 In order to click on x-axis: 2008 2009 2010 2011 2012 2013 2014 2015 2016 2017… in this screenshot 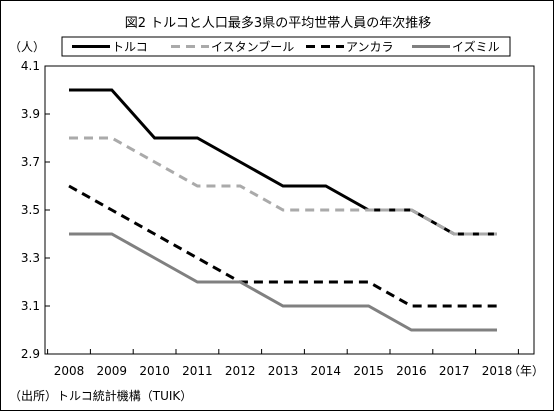, I will do `click(283, 363)`.